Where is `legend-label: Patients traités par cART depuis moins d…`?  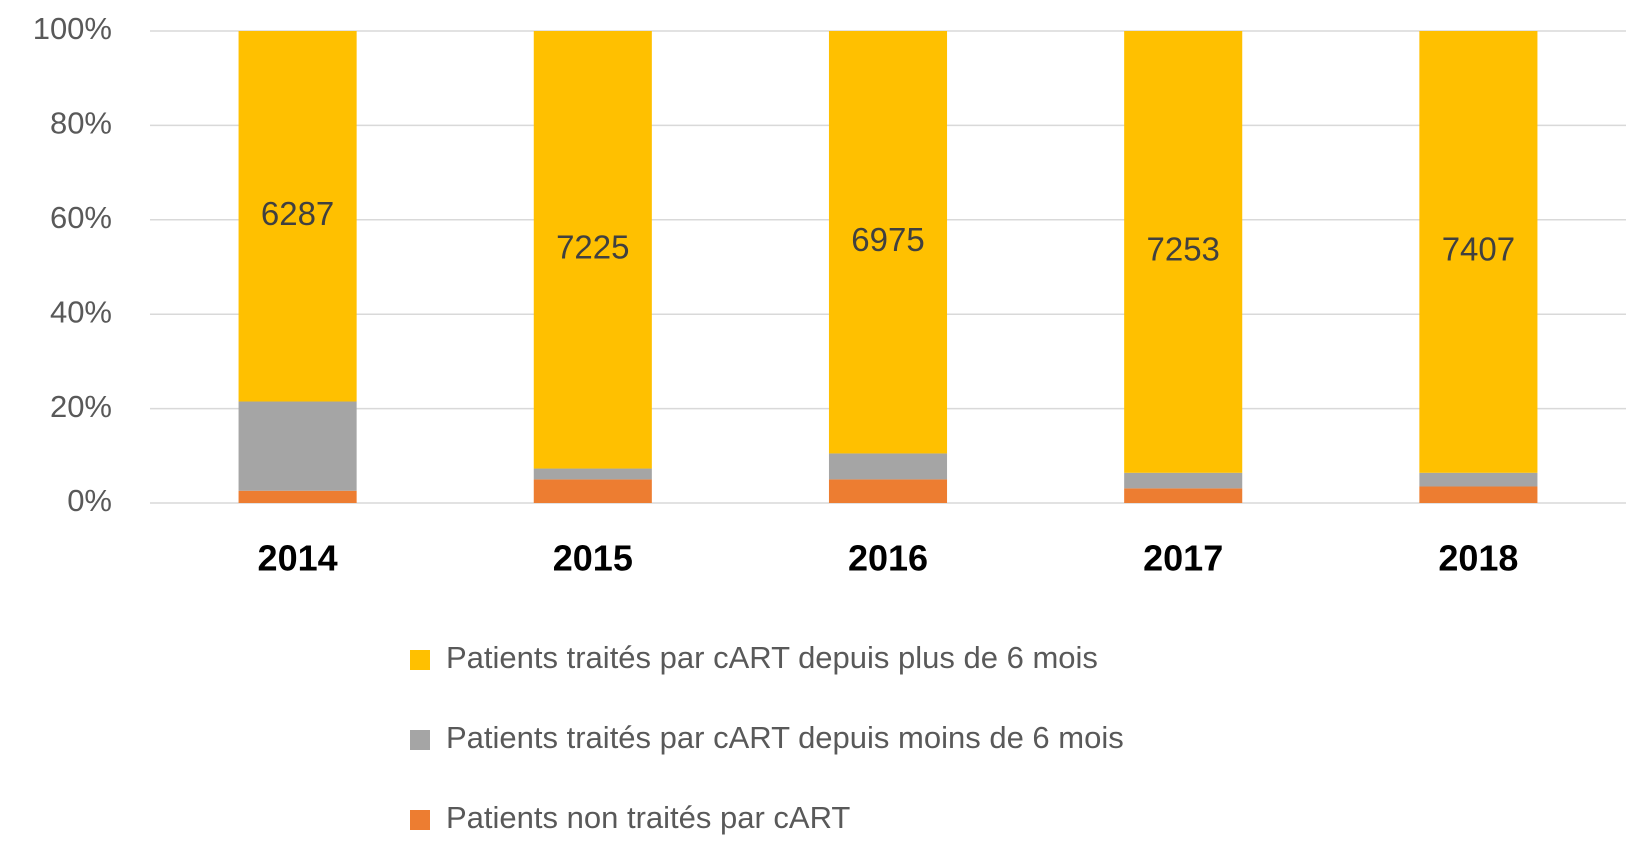 legend-label: Patients traités par cART depuis moins d… is located at coordinates (785, 737).